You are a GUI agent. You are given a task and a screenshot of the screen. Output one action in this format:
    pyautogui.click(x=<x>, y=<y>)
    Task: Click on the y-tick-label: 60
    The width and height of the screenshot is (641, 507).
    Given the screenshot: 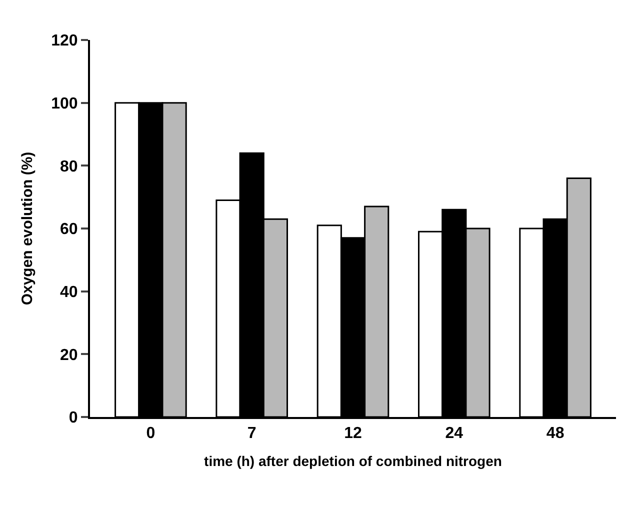 What is the action you would take?
    pyautogui.click(x=69, y=229)
    